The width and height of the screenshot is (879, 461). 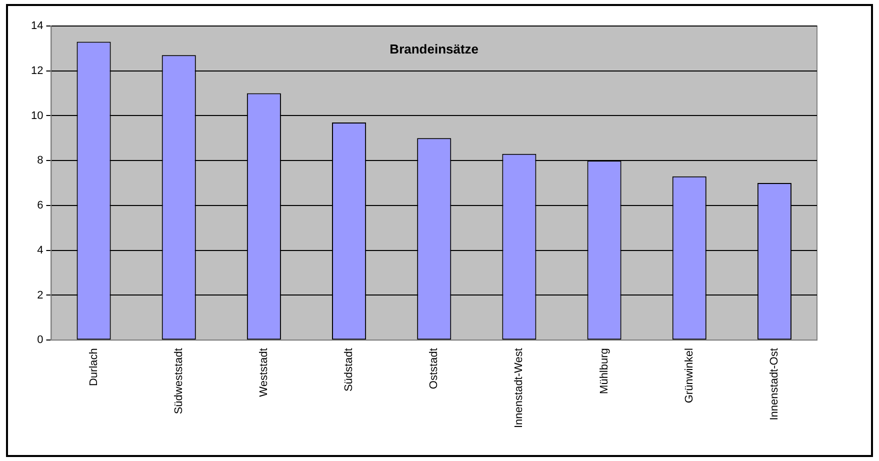 I want to click on text: Brandeinsätze, so click(x=434, y=49).